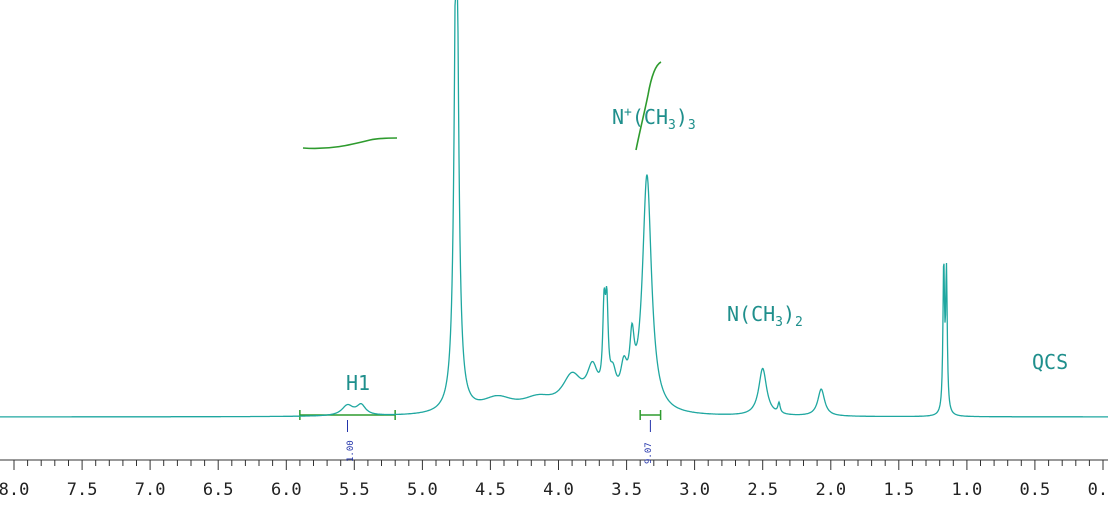 Image resolution: width=1108 pixels, height=507 pixels. What do you see at coordinates (649, 453) in the screenshot?
I see `integral-value-2: 9.07` at bounding box center [649, 453].